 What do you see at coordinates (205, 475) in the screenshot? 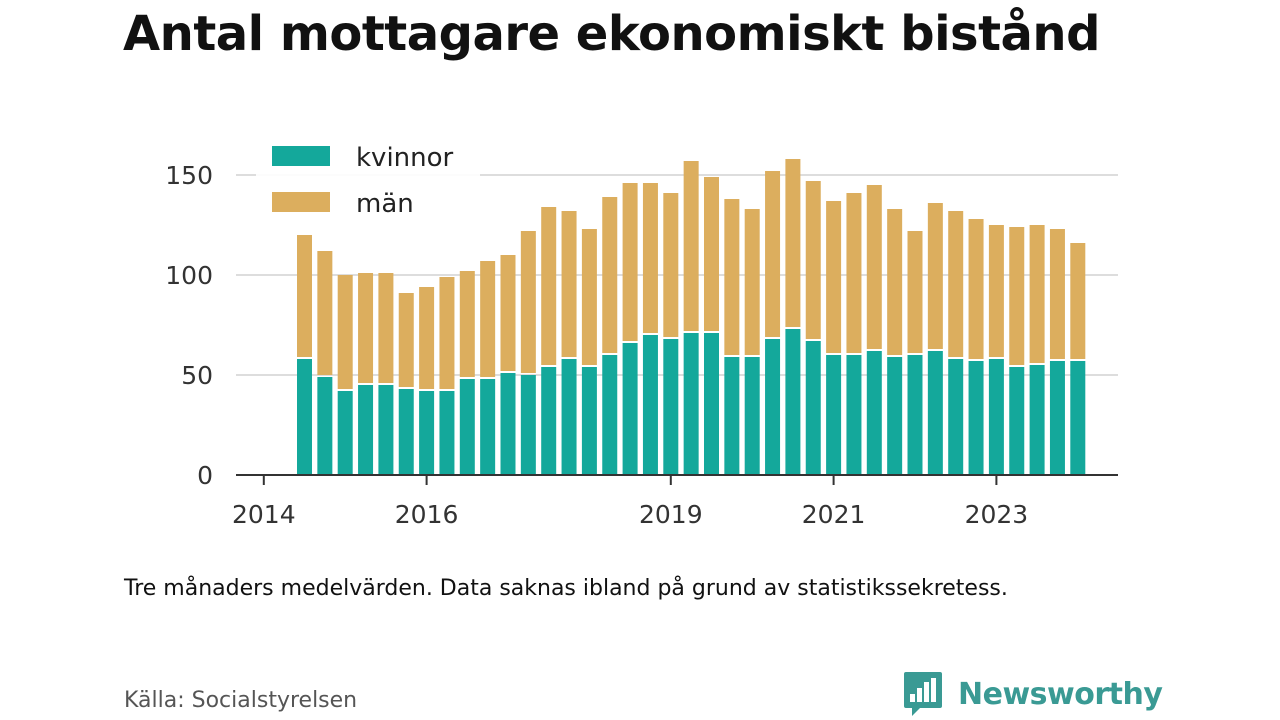
I see `y-tick-label: 0` at bounding box center [205, 475].